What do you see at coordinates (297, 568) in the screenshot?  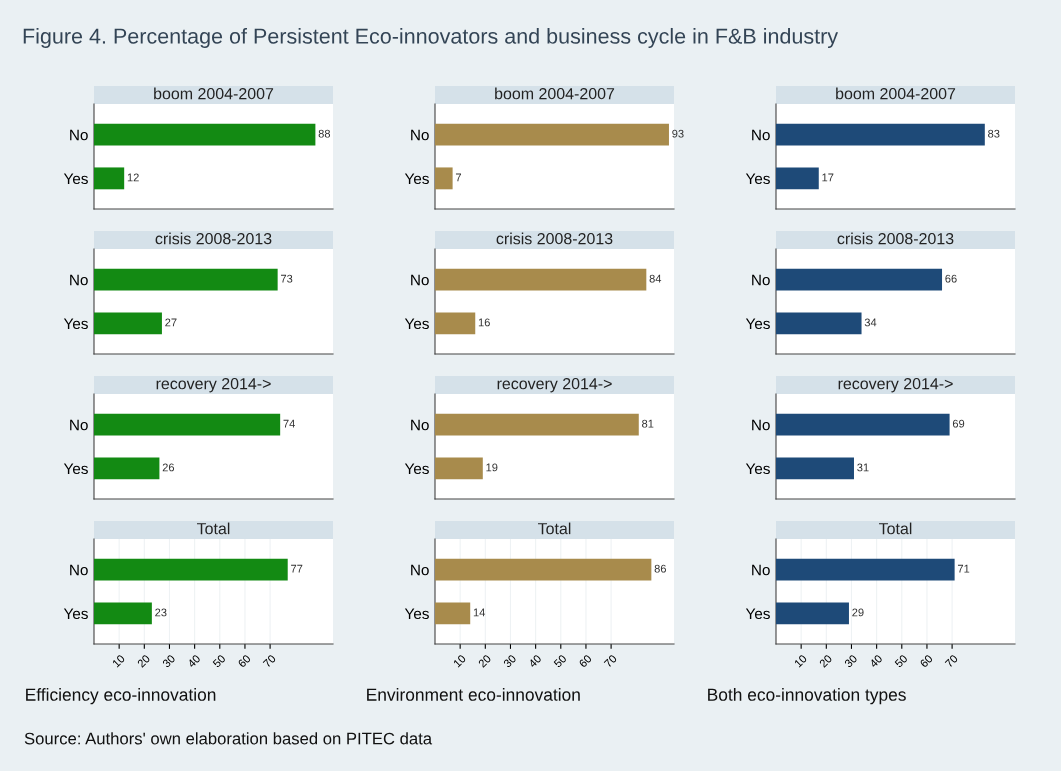 I see `data-label: 77` at bounding box center [297, 568].